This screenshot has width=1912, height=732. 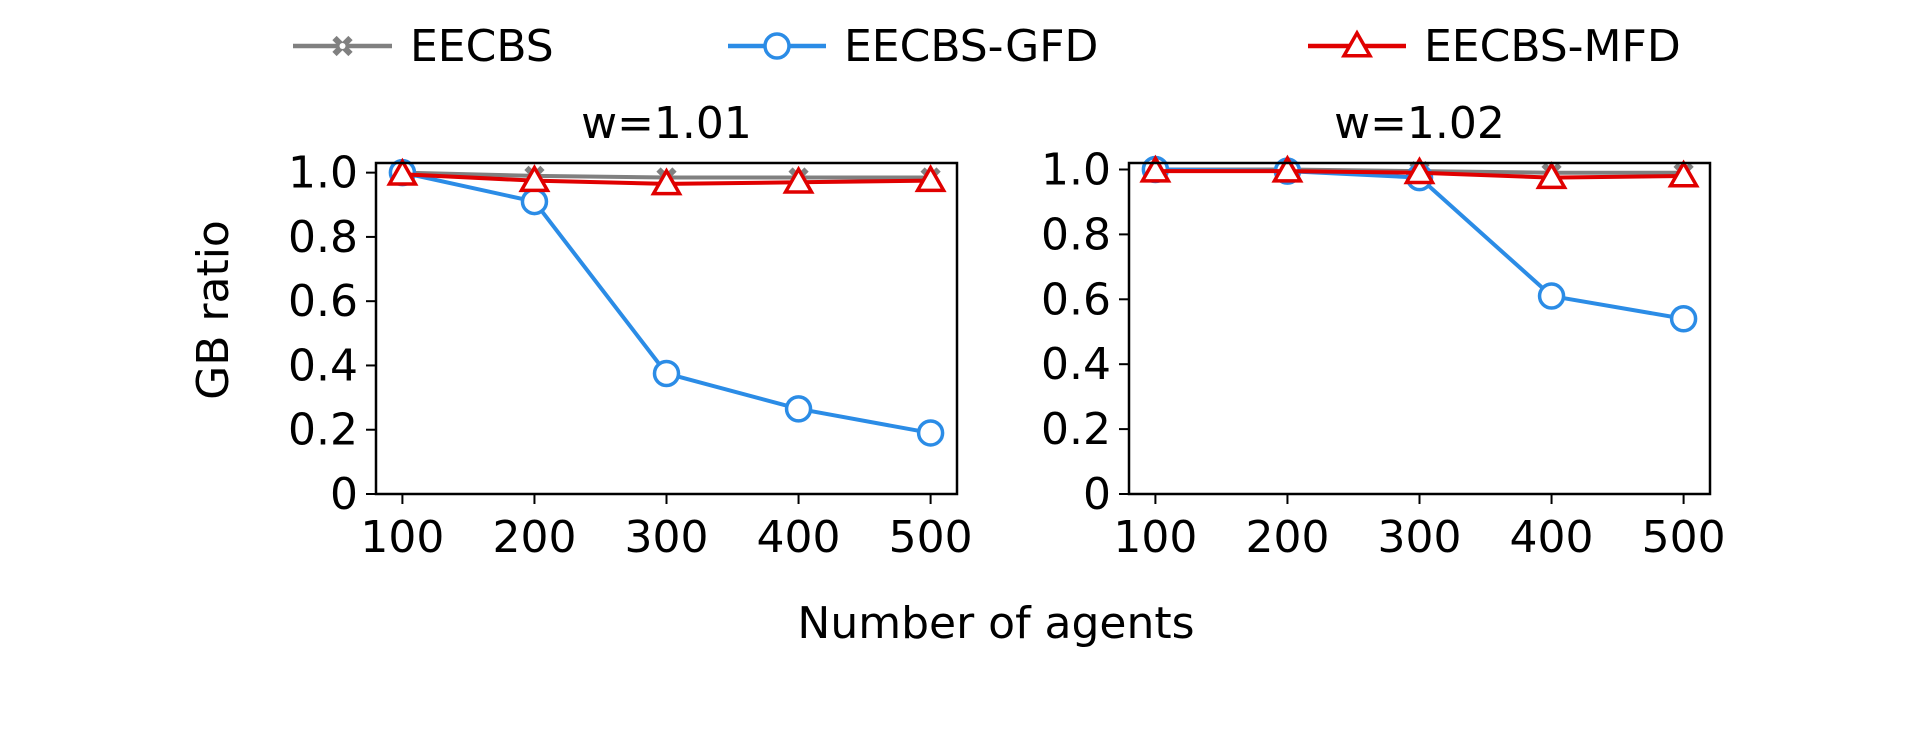 I want to click on series-eecbs-gfd, so click(x=666, y=302).